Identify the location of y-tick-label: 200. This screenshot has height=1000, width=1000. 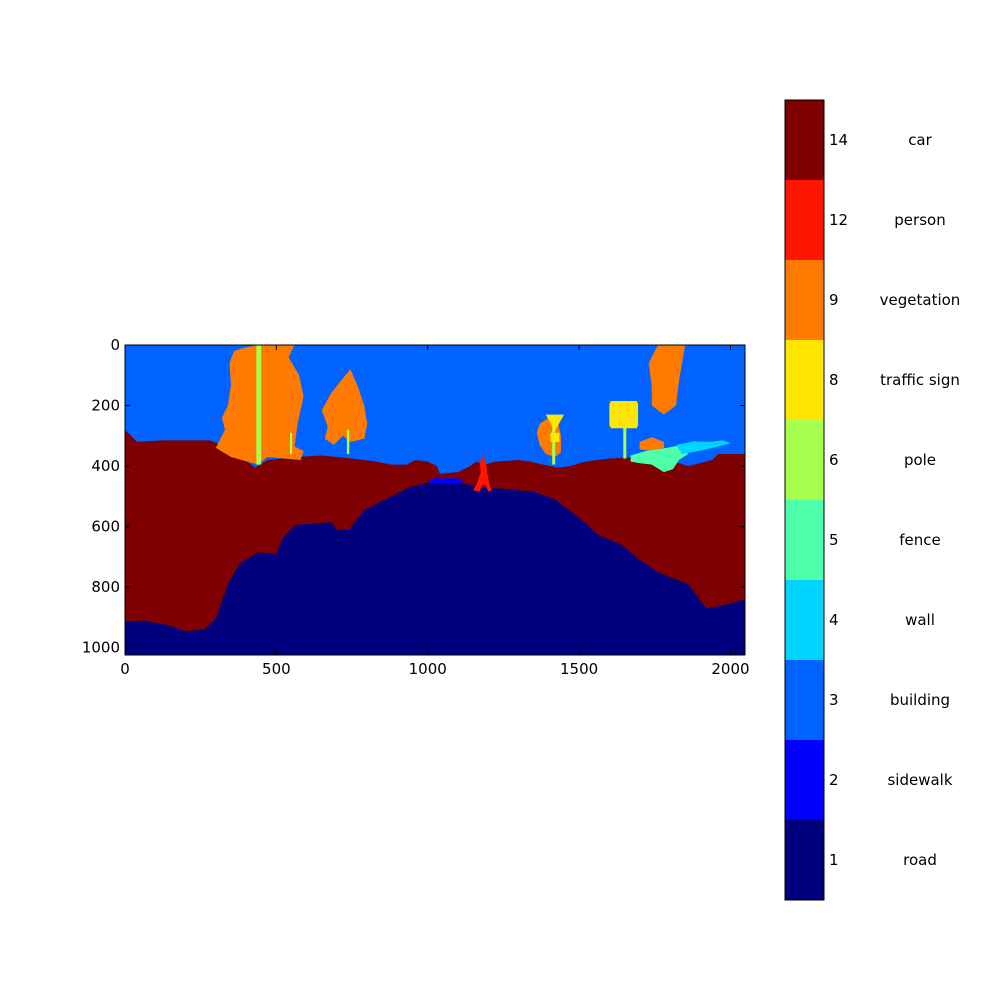
(105, 406).